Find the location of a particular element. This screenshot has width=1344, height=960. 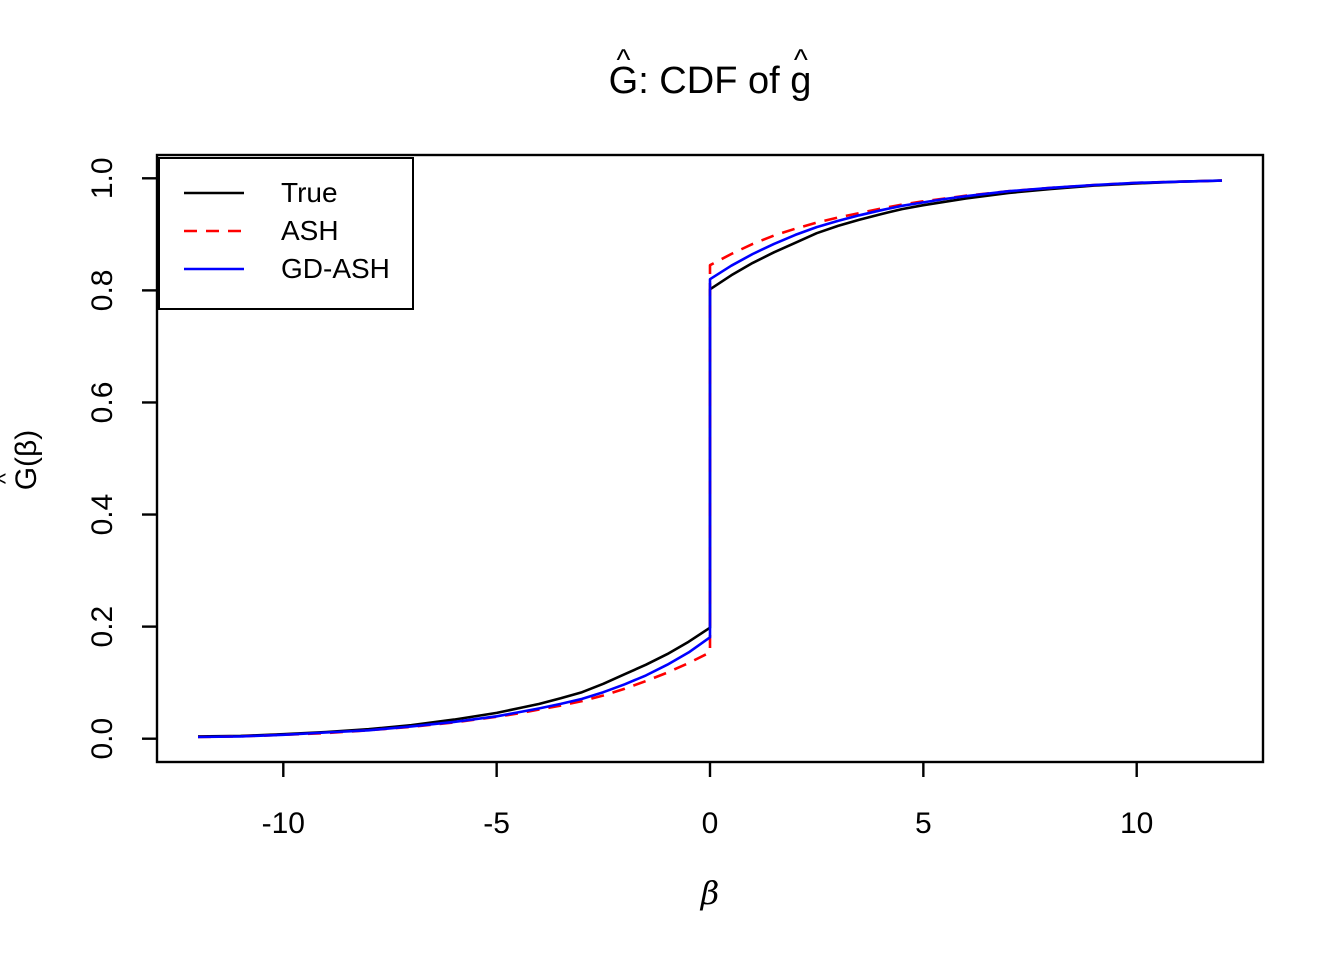

x-axis-label: β is located at coordinates (710, 893).